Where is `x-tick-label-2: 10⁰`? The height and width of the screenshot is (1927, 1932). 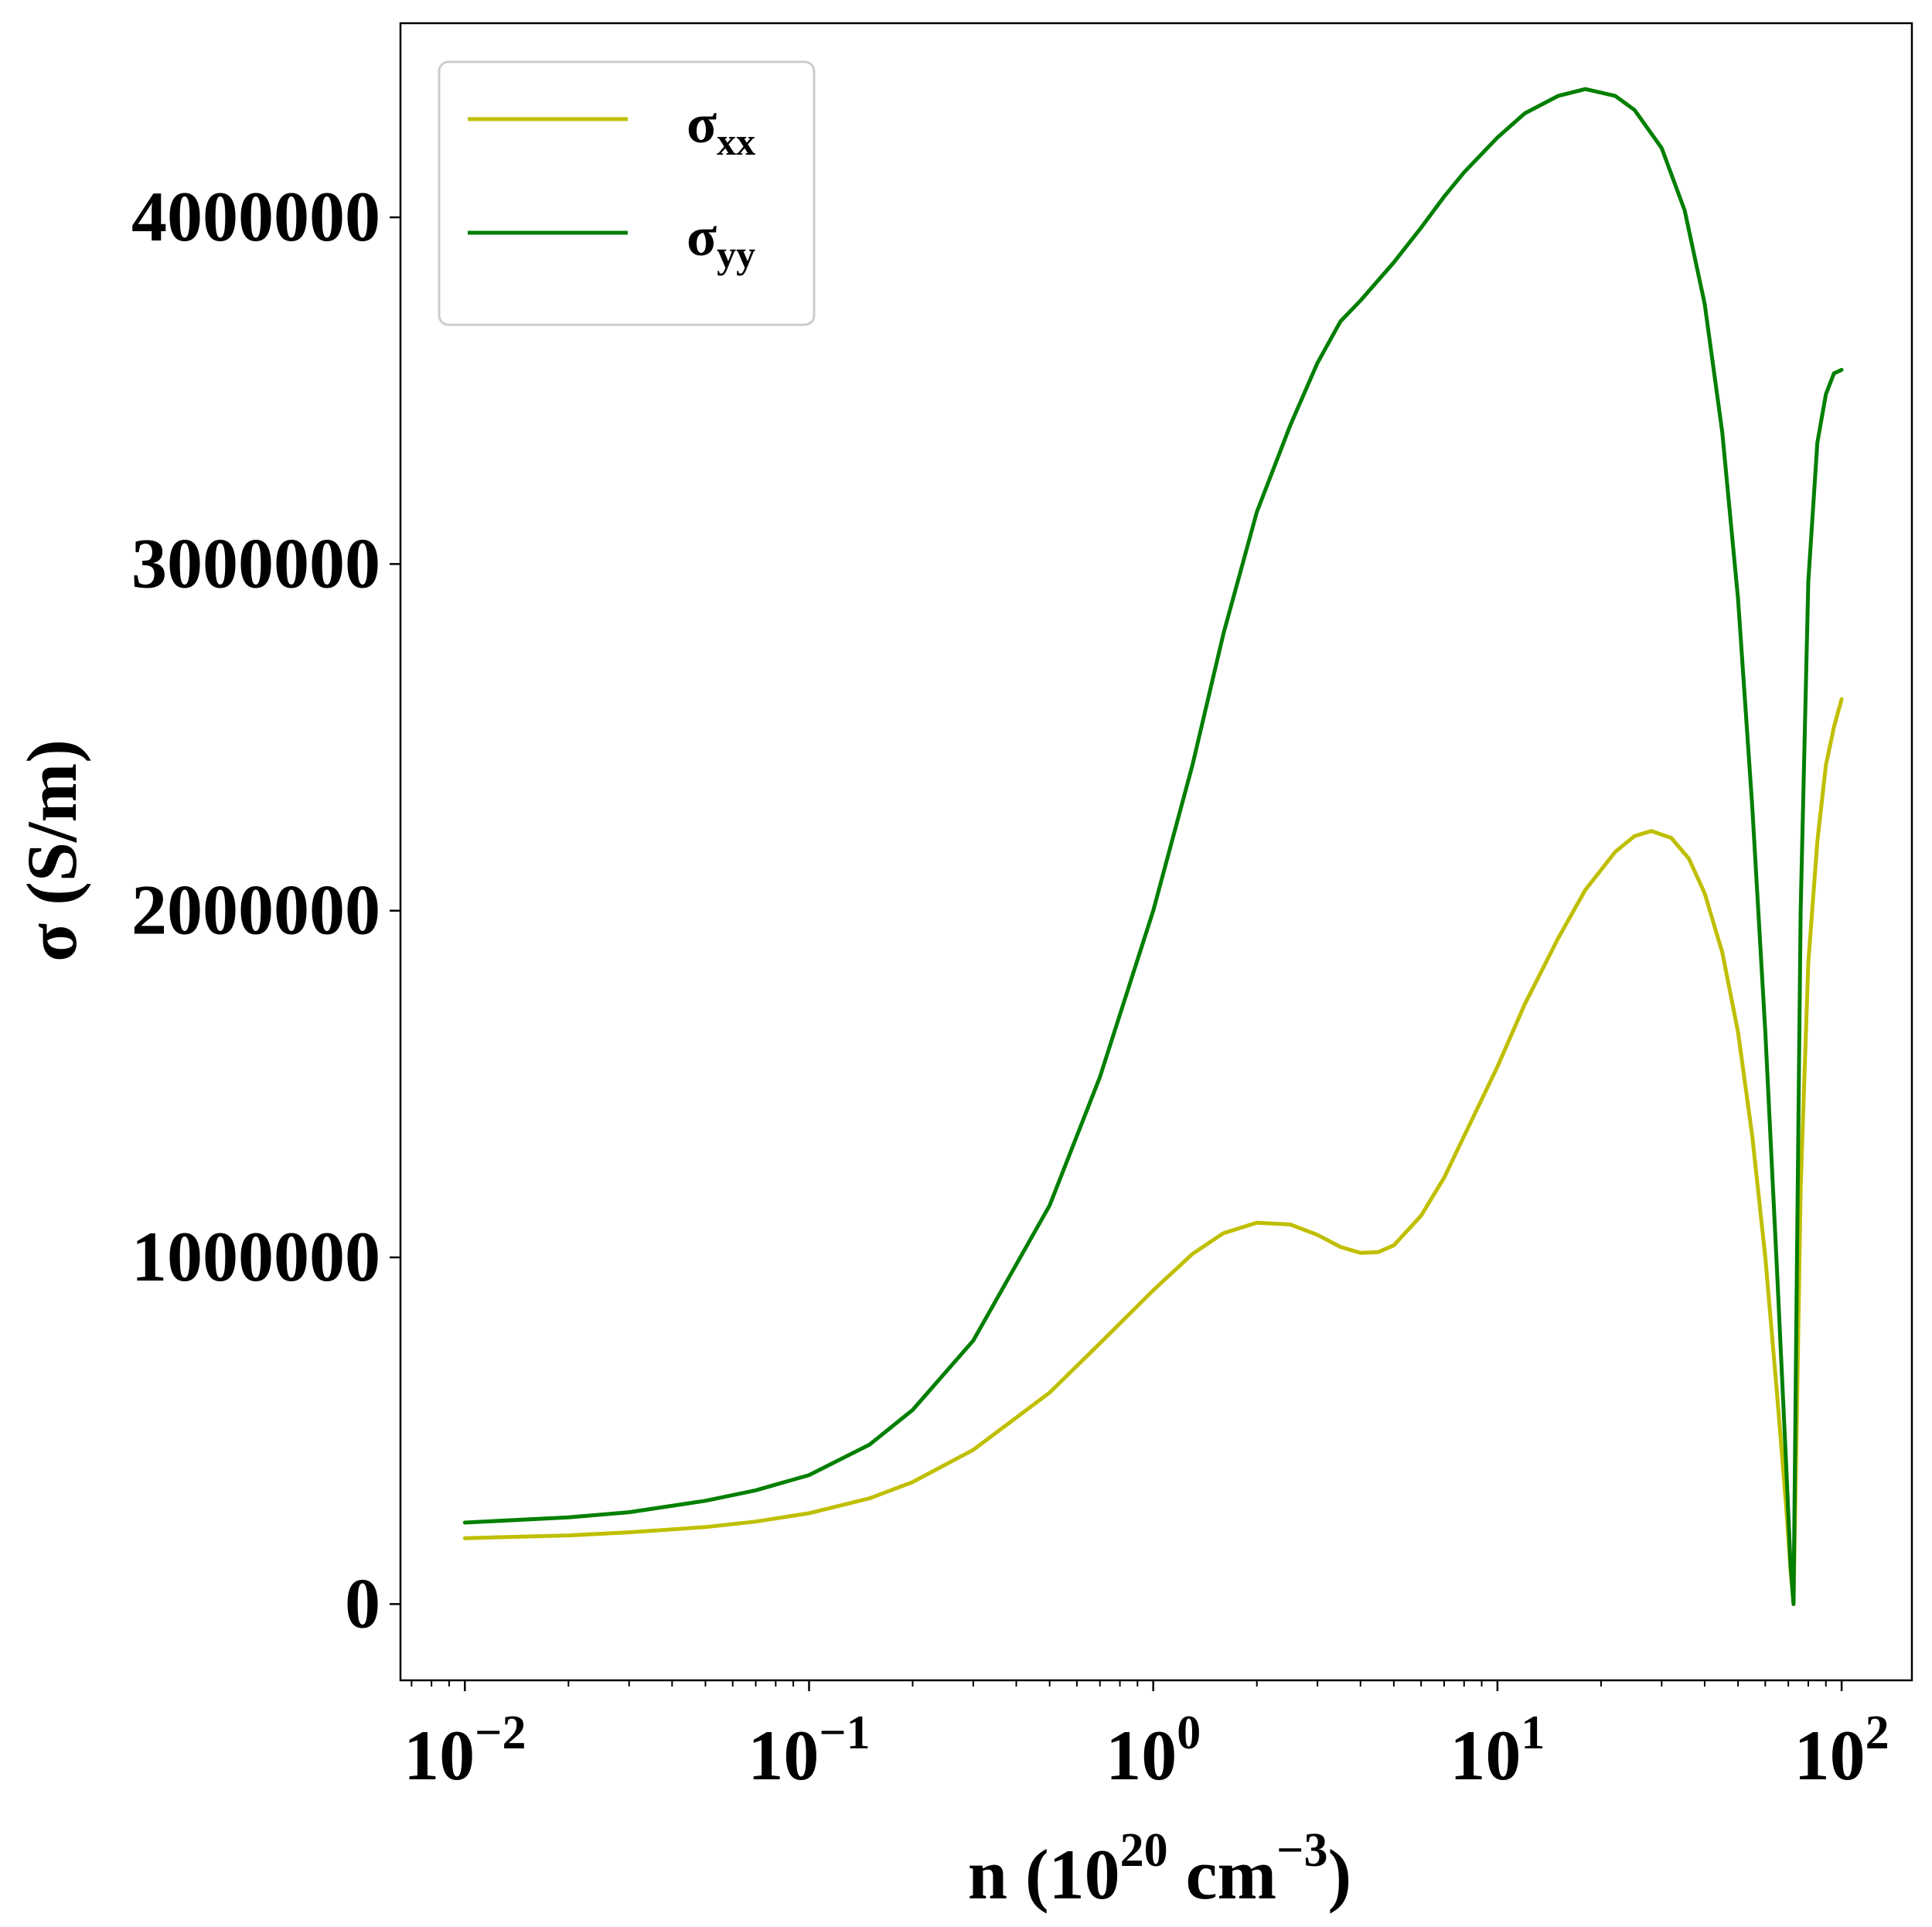 x-tick-label-2: 10⁰ is located at coordinates (1153, 1751).